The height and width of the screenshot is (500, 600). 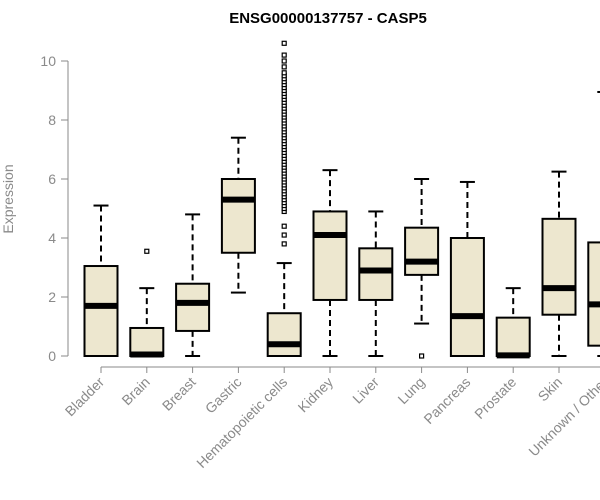 I want to click on x-tick-label: Liver, so click(x=365, y=390).